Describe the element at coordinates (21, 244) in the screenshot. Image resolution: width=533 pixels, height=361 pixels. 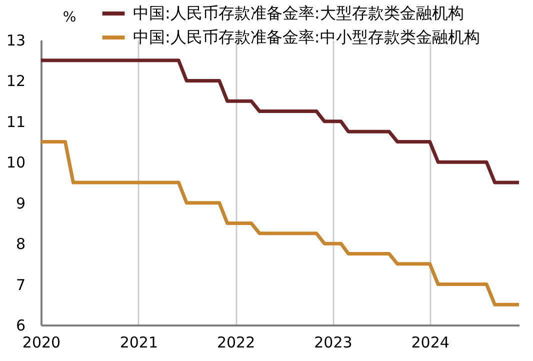
I see `y-tick-label: 8` at that location.